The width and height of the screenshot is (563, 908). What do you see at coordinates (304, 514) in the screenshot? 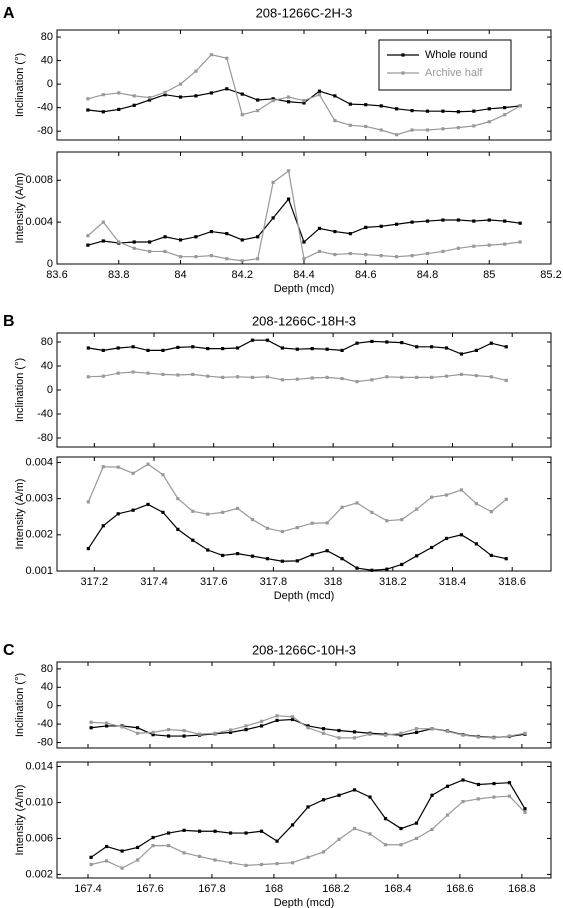
I see `plot-frame` at bounding box center [304, 514].